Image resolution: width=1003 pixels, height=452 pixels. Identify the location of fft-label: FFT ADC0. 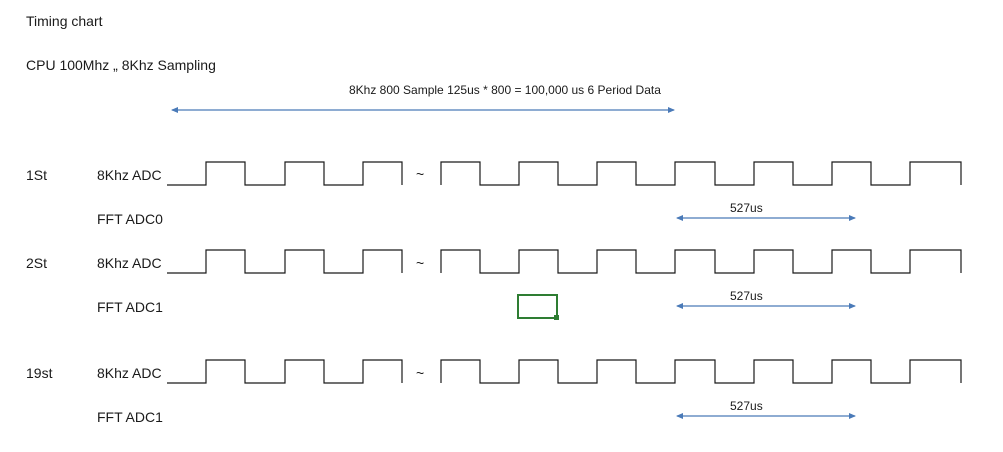
(130, 219).